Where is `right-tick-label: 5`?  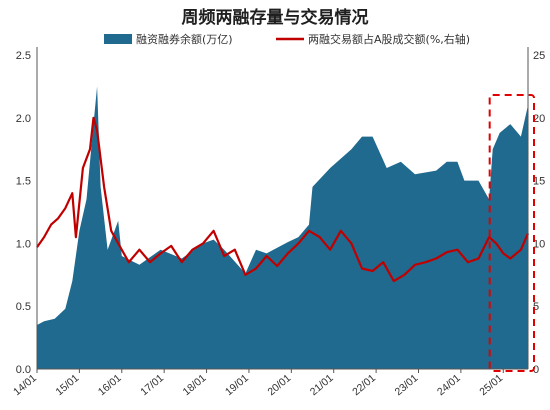 right-tick-label: 5 is located at coordinates (536, 307).